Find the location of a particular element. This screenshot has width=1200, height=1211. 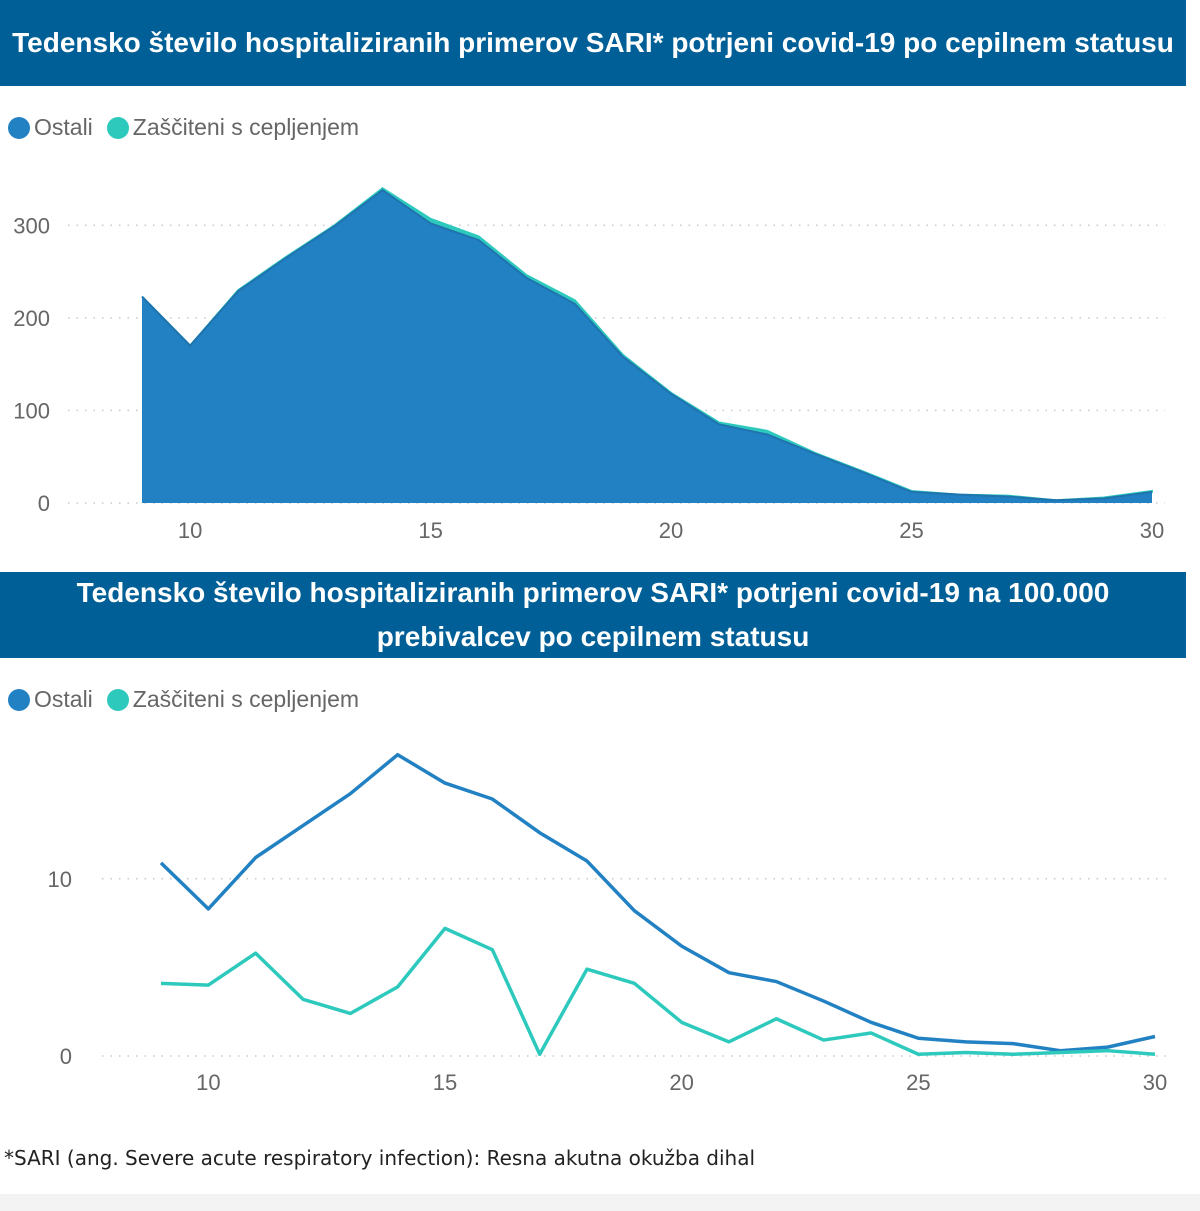

y-tick-label: 100 is located at coordinates (31, 410).